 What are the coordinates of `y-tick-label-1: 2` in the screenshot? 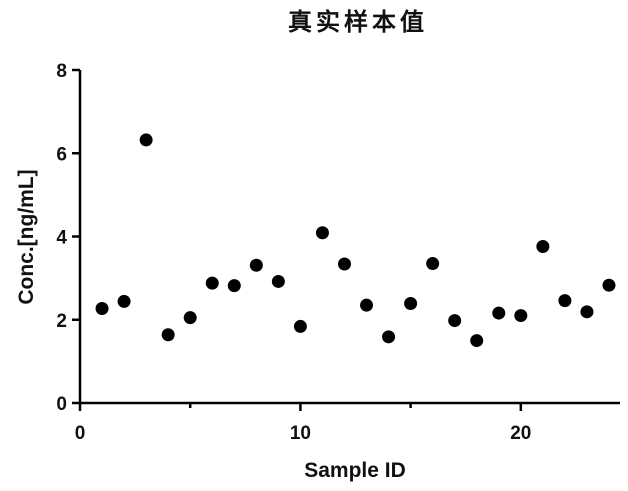 It's located at (61, 321).